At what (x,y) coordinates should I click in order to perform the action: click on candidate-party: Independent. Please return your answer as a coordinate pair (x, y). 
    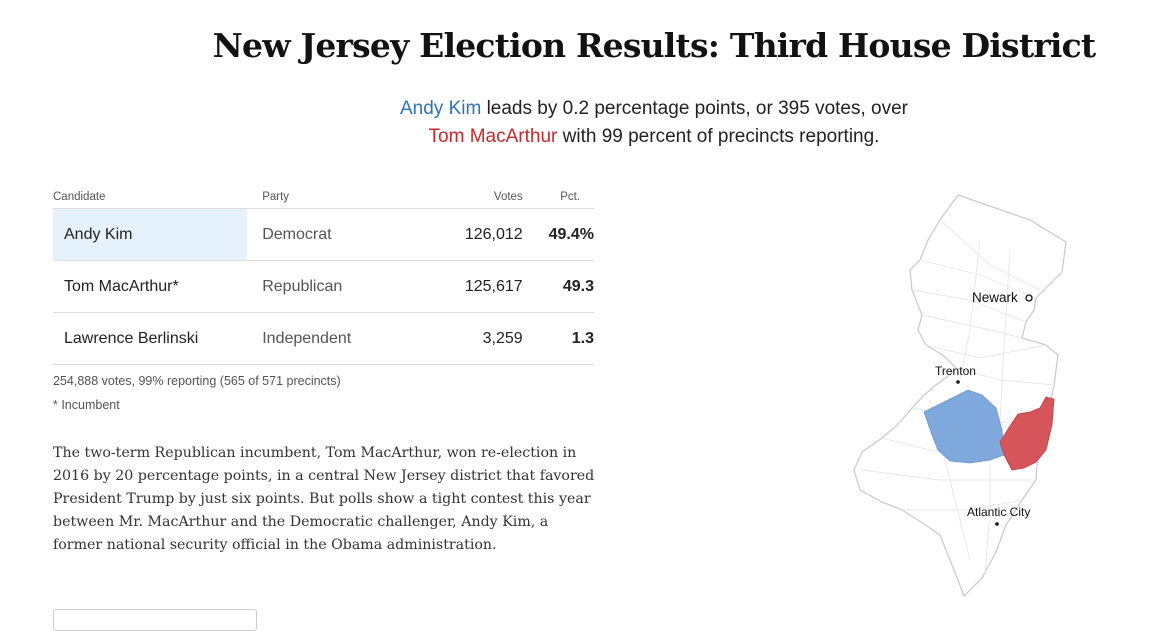
    Looking at the image, I should click on (319, 338).